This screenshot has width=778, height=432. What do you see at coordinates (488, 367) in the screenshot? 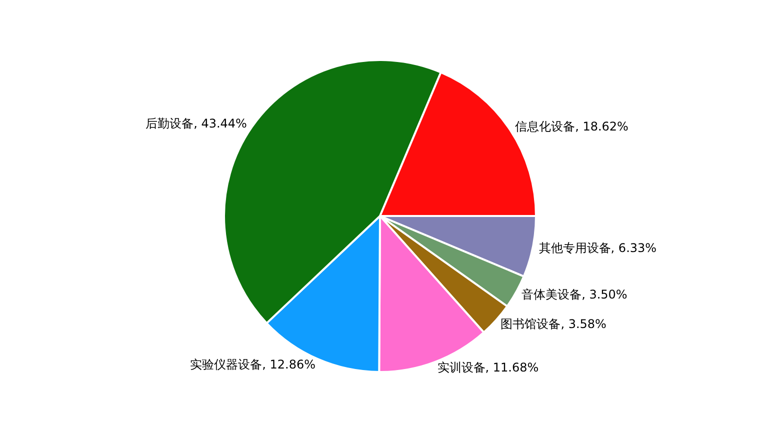
I see `slice-label: 实训设备, 11.68%` at bounding box center [488, 367].